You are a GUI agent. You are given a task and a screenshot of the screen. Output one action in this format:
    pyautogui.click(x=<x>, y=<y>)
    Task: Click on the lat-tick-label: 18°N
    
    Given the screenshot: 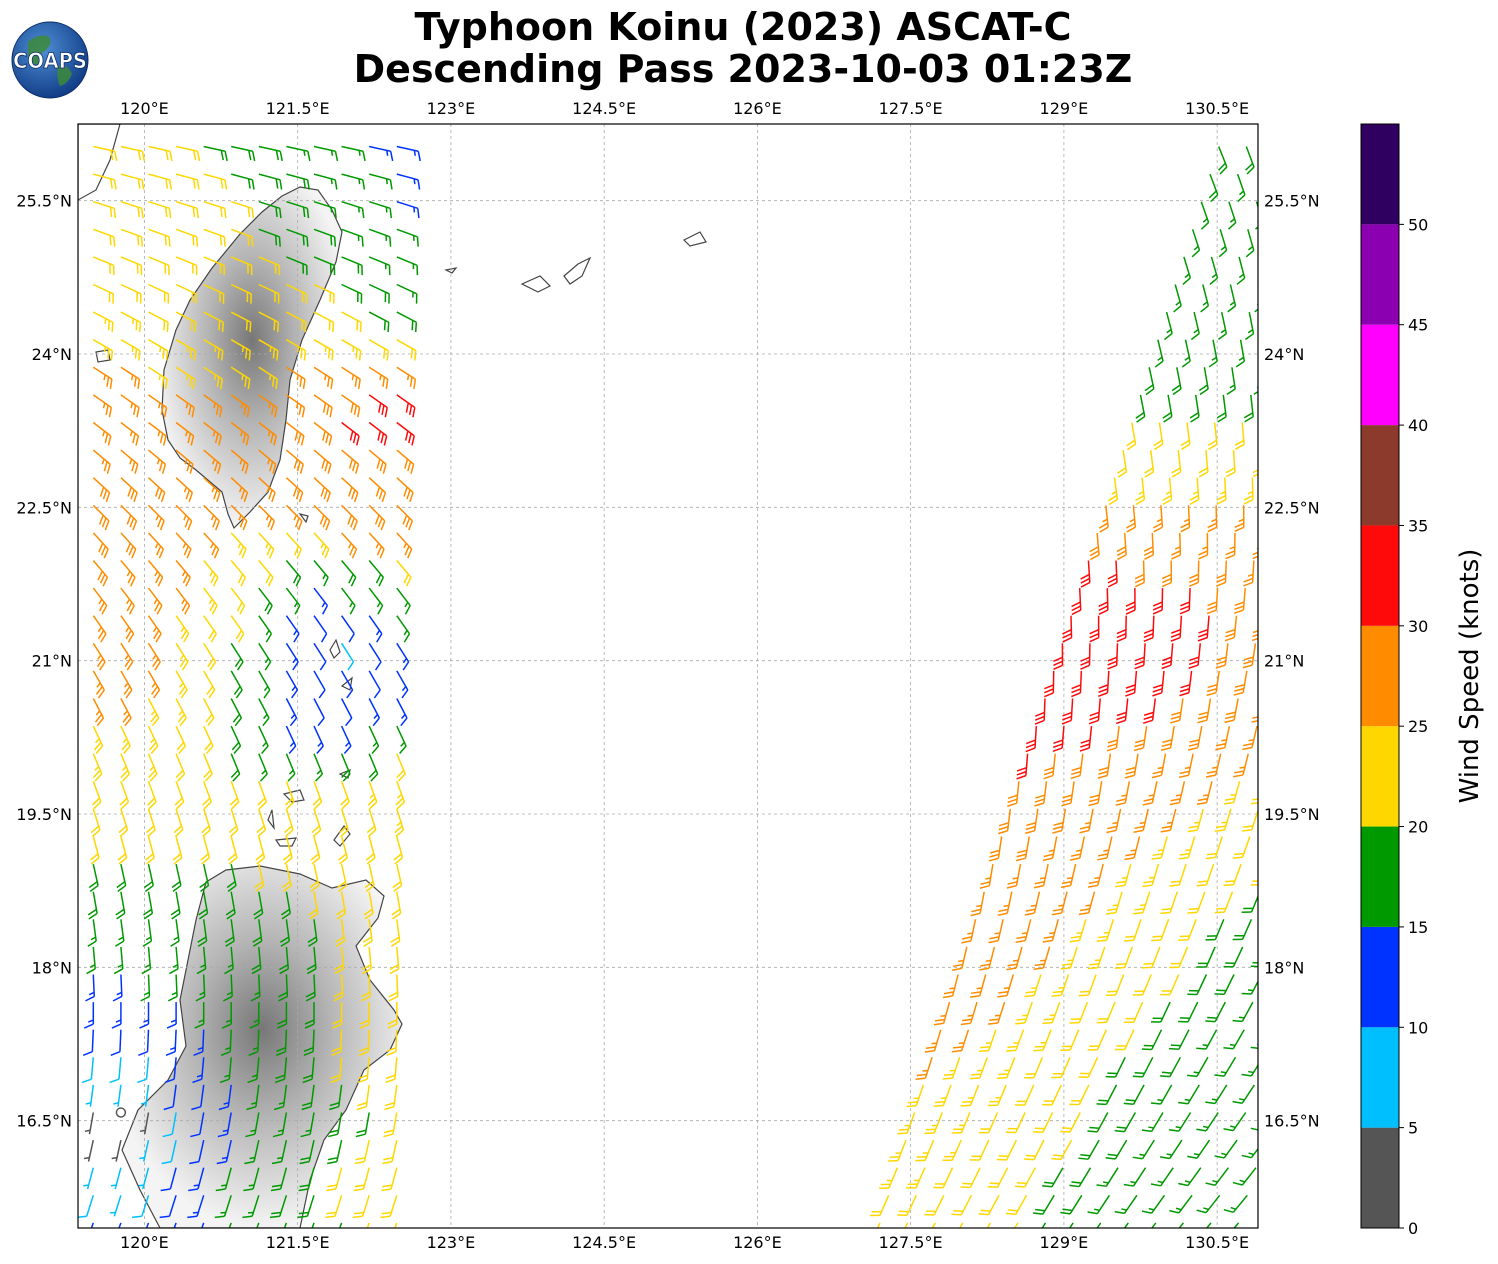 What is the action you would take?
    pyautogui.click(x=1284, y=967)
    